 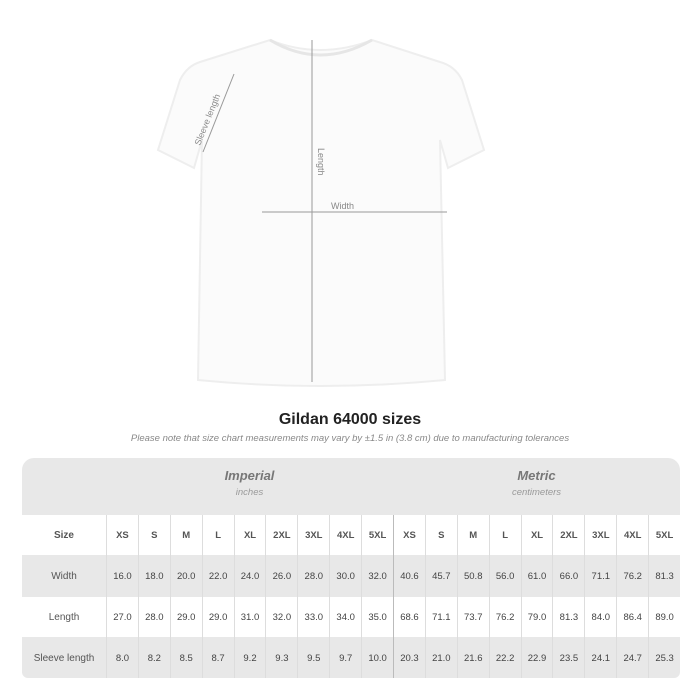 I want to click on table-cell: 9.2, so click(x=249, y=657).